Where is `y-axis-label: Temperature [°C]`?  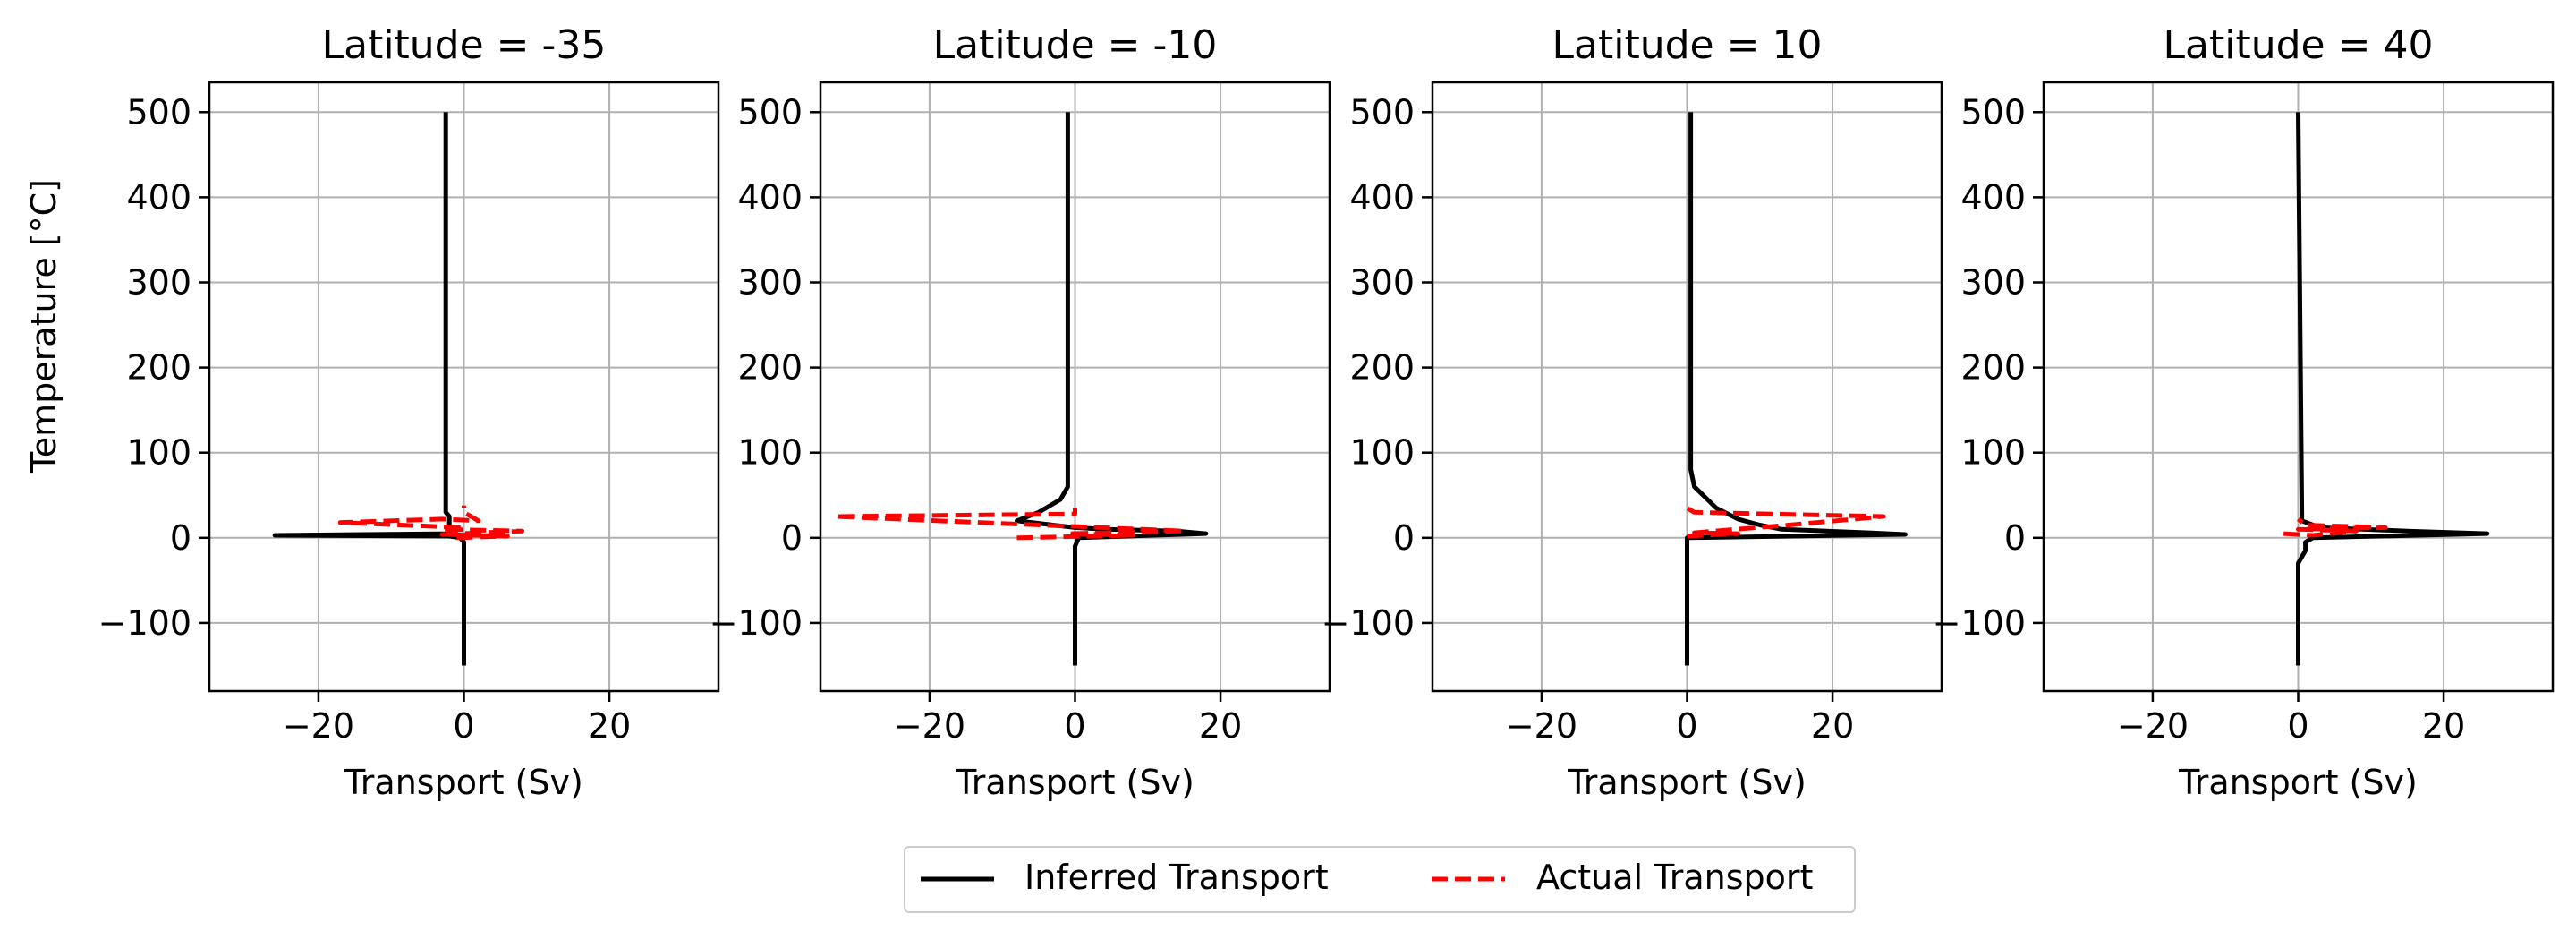 y-axis-label: Temperature [°C] is located at coordinates (44, 326).